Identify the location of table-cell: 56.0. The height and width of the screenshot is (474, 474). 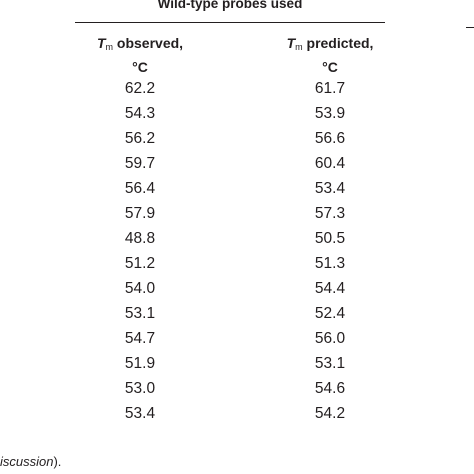
(330, 338).